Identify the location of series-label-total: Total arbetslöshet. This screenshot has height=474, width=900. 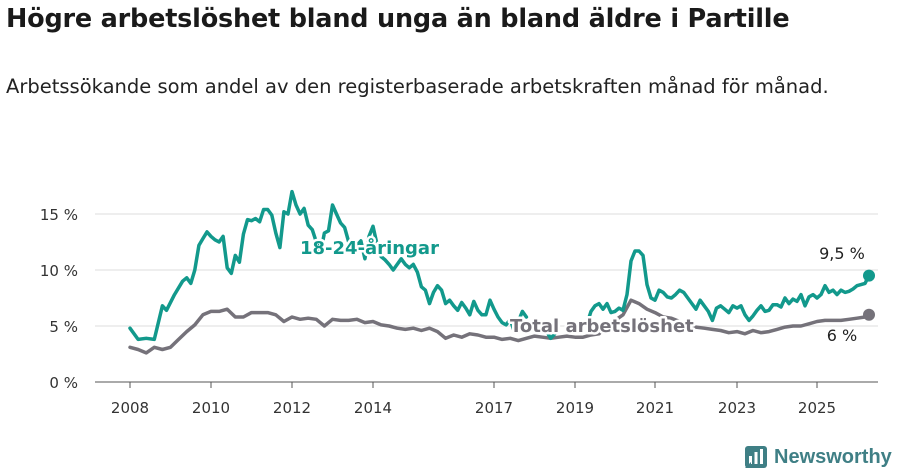
(602, 326).